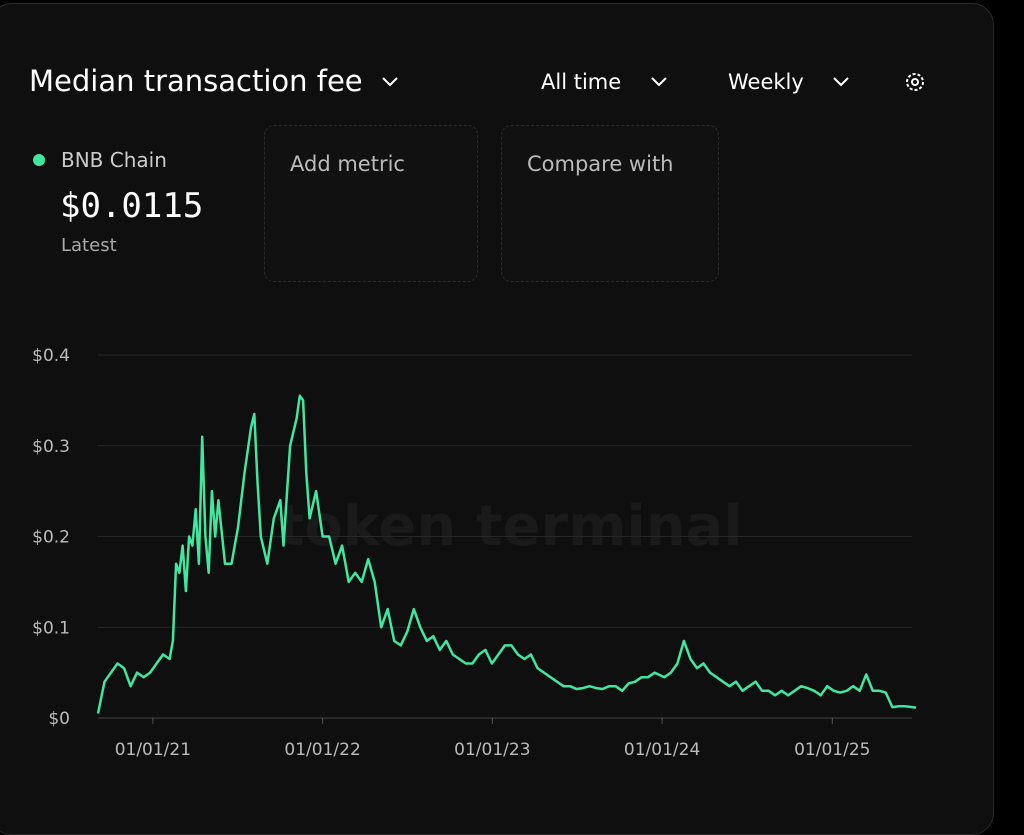 The width and height of the screenshot is (1024, 835). What do you see at coordinates (51, 447) in the screenshot?
I see `y-tick-label: $0.3` at bounding box center [51, 447].